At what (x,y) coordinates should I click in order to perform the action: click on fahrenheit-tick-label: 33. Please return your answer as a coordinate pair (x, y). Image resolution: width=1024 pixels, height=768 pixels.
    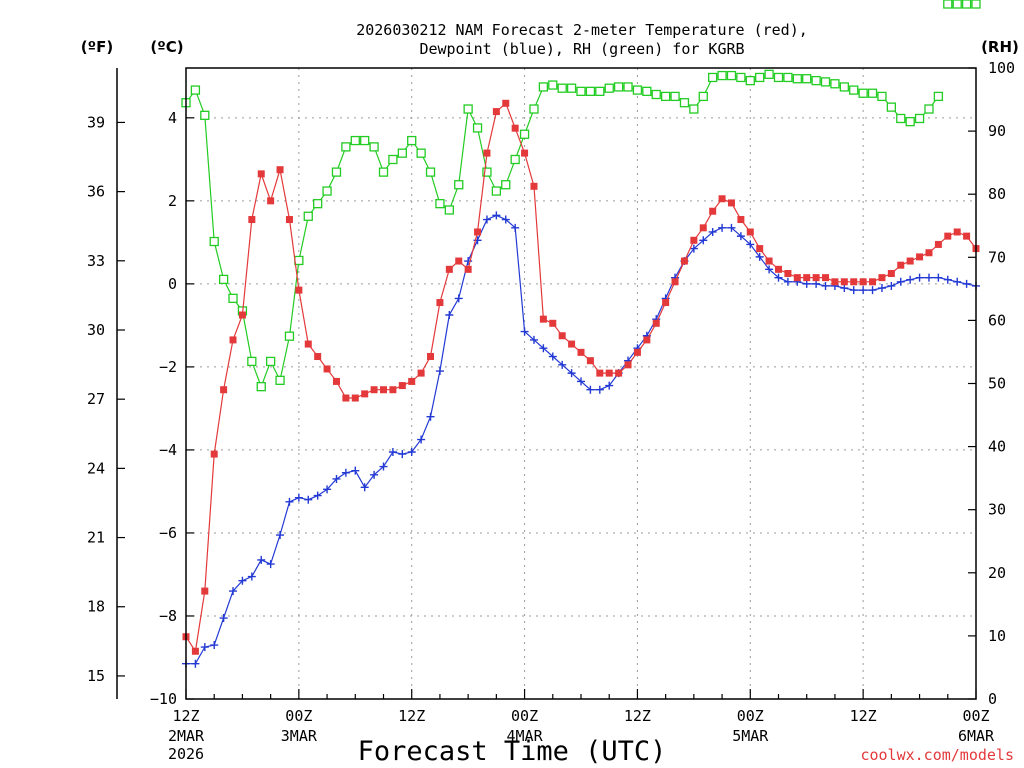
    Looking at the image, I should click on (96, 261).